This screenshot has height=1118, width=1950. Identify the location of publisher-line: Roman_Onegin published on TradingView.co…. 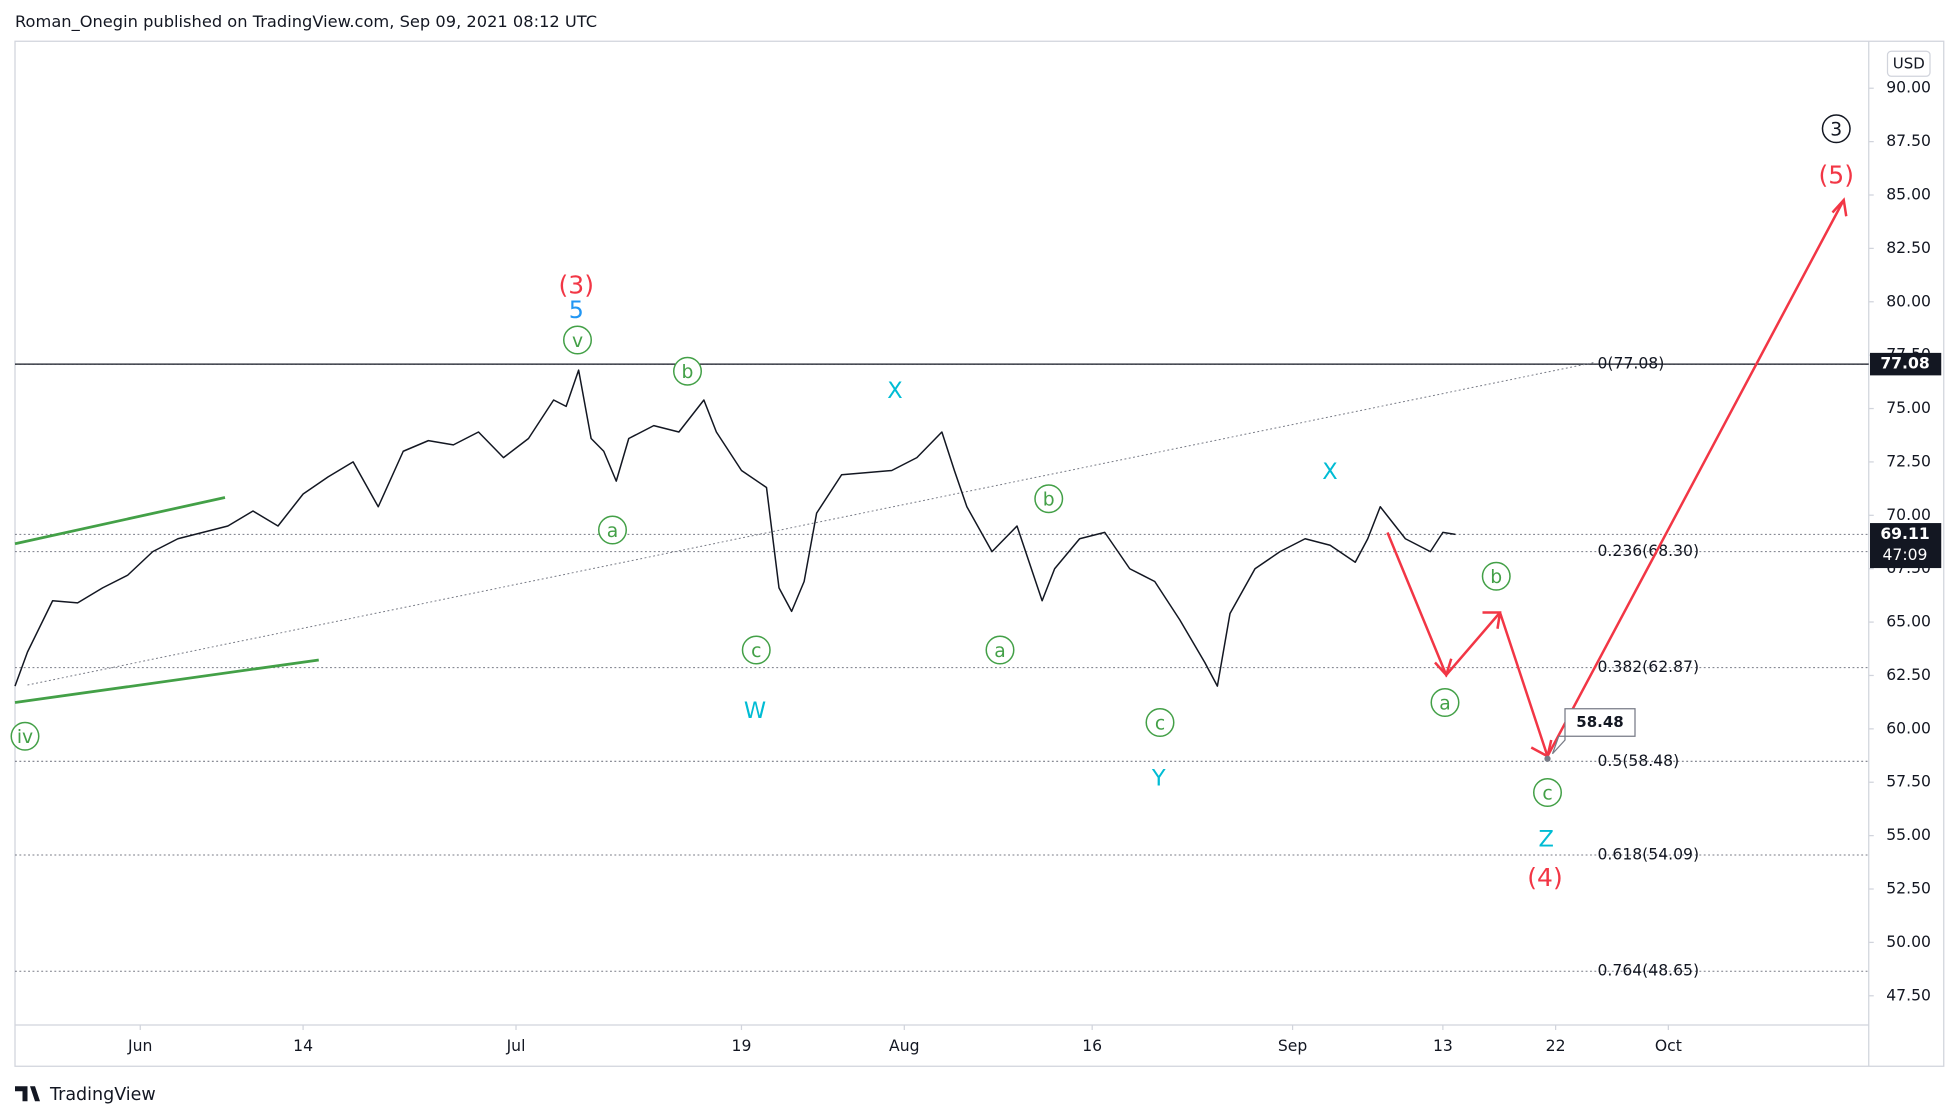
(306, 22).